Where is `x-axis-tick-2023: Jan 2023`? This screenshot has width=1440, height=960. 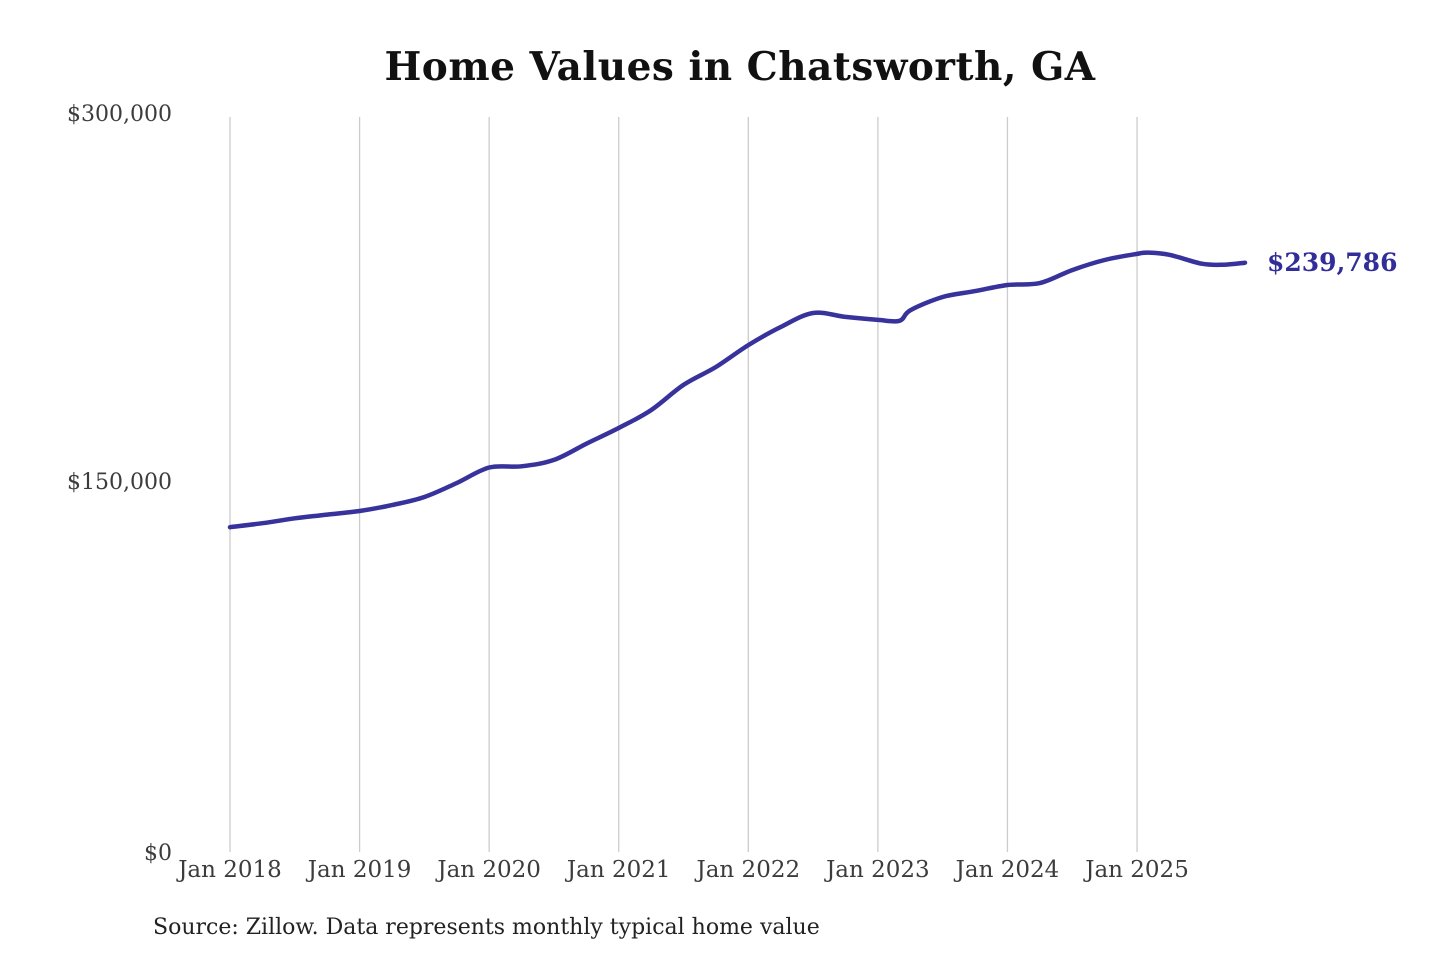 x-axis-tick-2023: Jan 2023 is located at coordinates (878, 870).